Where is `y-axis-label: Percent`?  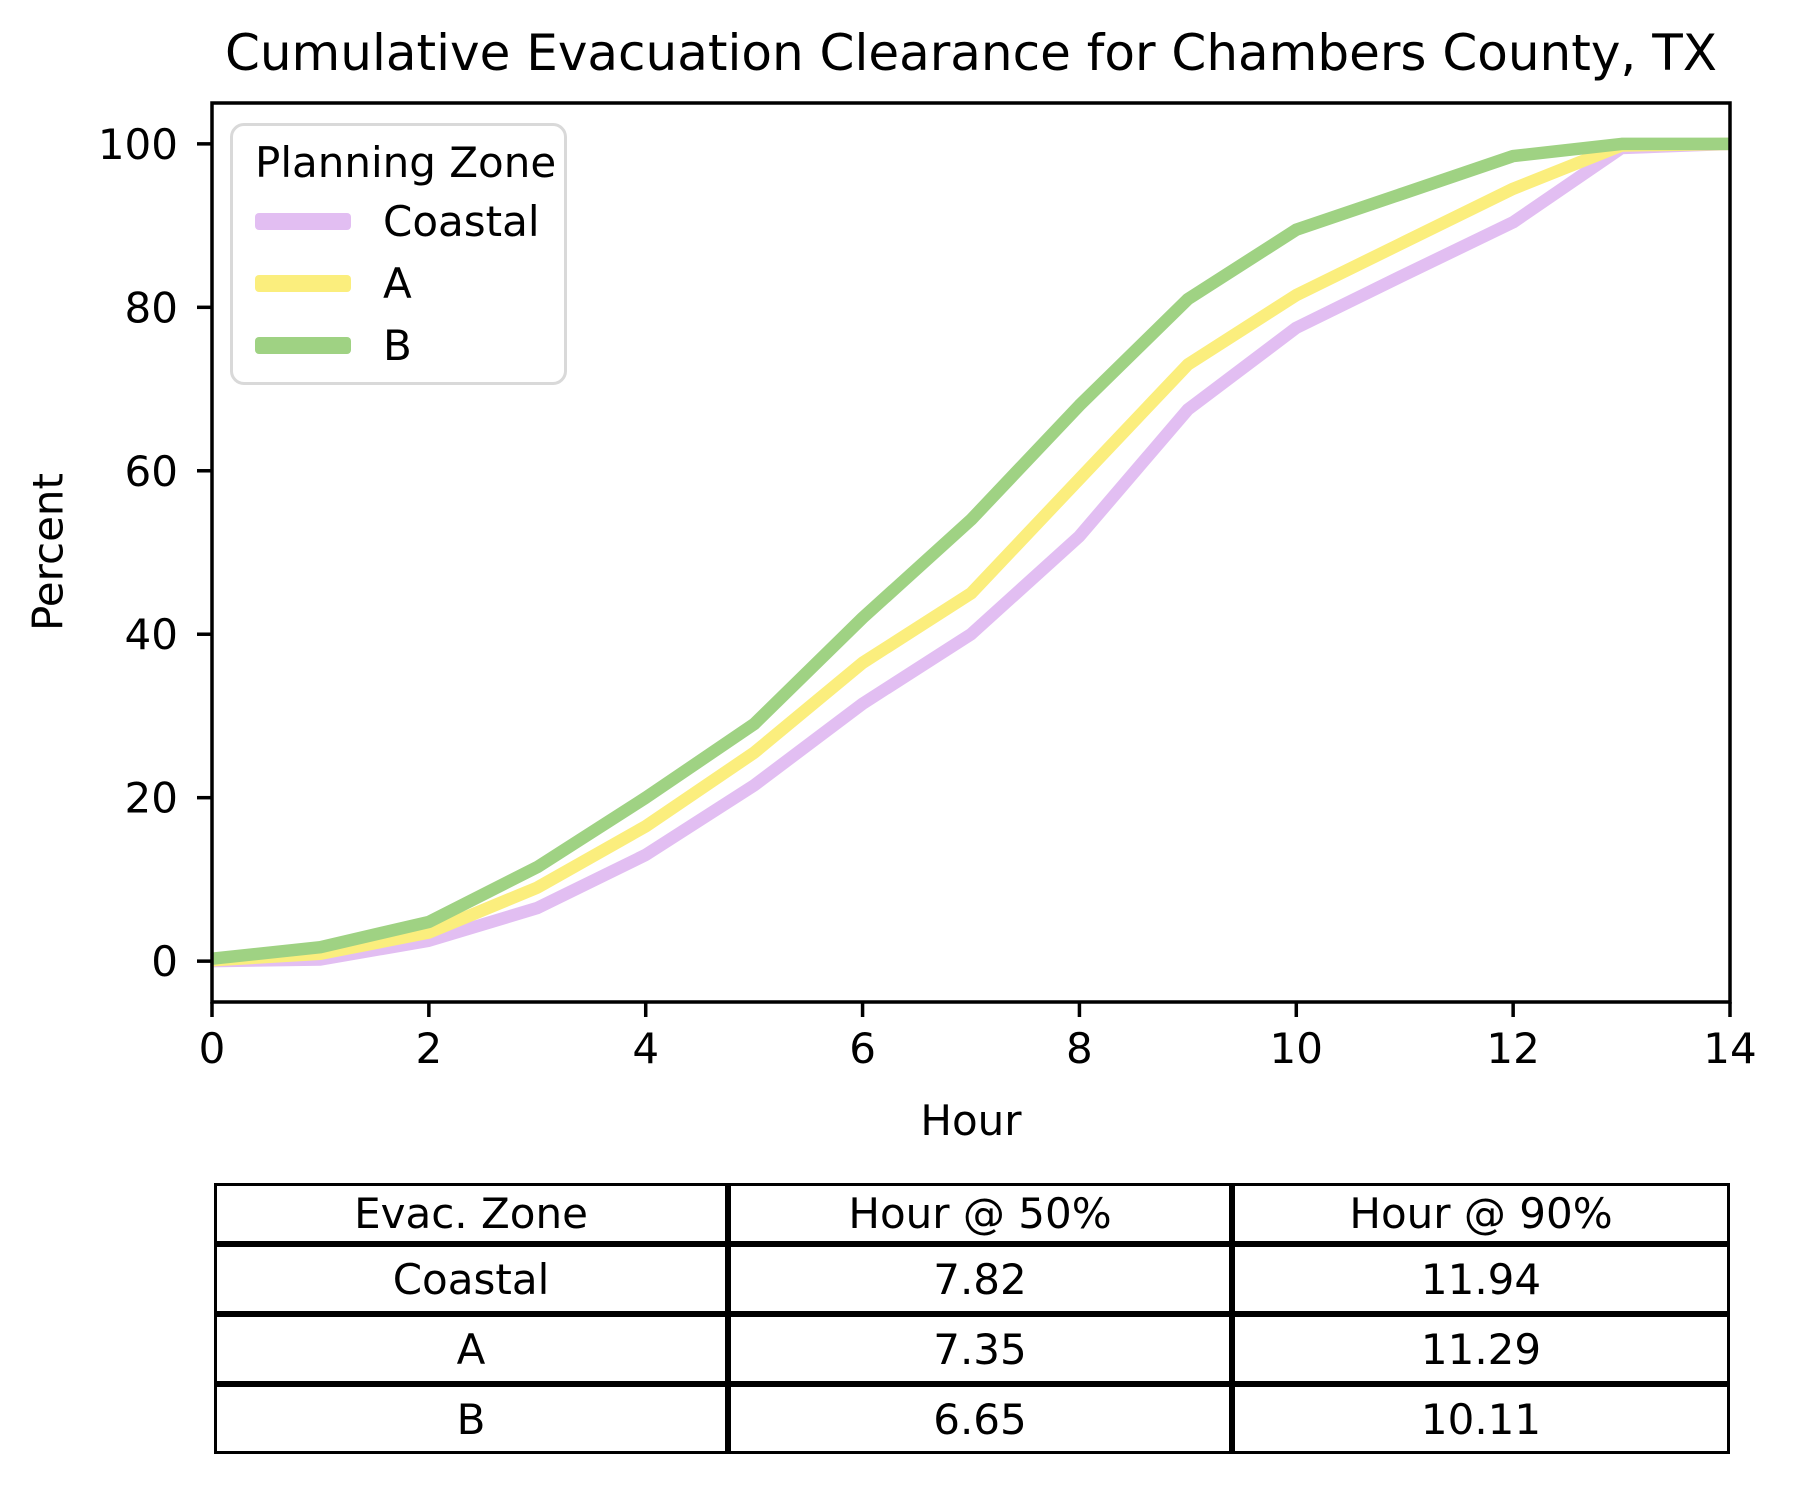
y-axis-label: Percent is located at coordinates (48, 552).